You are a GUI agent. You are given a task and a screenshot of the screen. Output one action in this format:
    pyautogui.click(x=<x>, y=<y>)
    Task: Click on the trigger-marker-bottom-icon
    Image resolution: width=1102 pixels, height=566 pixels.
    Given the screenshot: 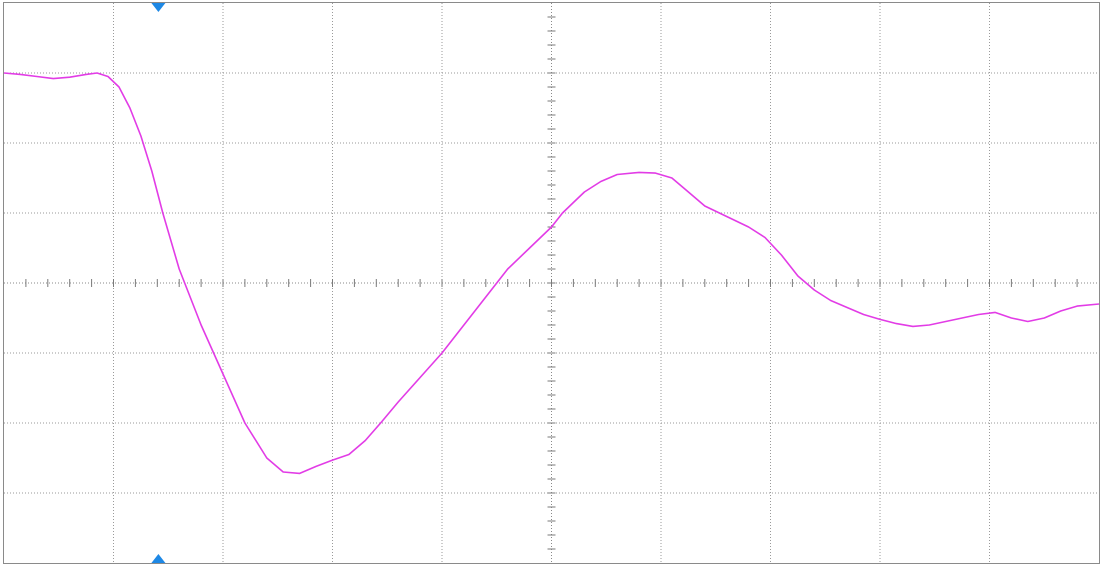 What is the action you would take?
    pyautogui.click(x=158, y=558)
    